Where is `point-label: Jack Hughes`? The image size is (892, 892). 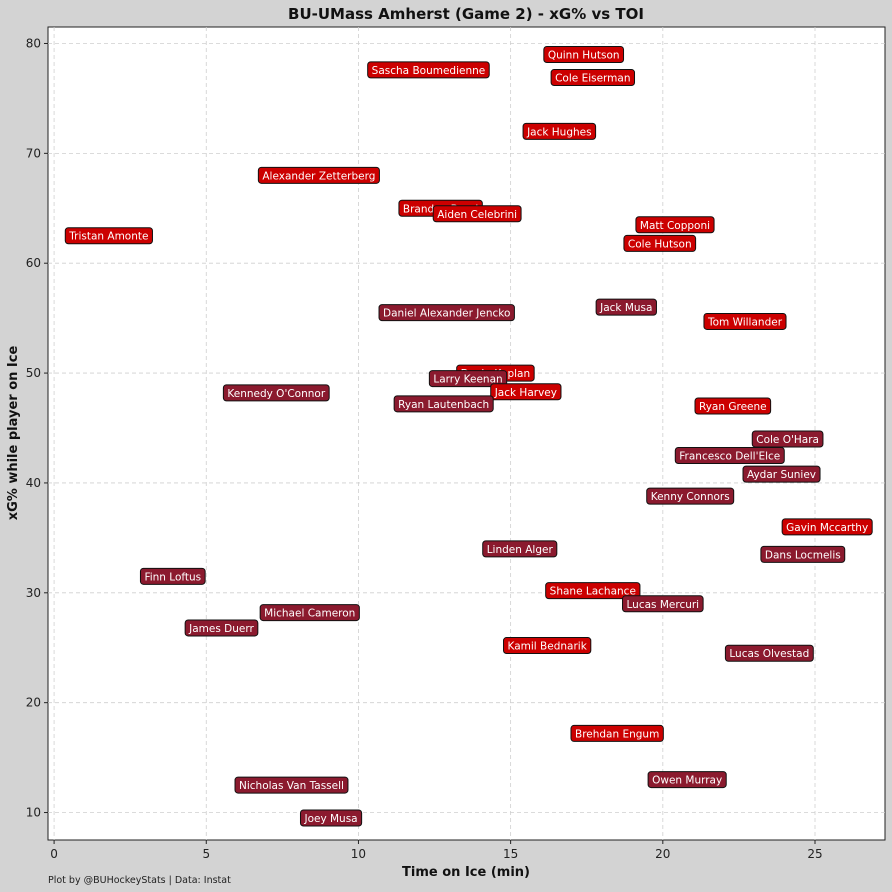
point-label: Jack Hughes is located at coordinates (559, 131).